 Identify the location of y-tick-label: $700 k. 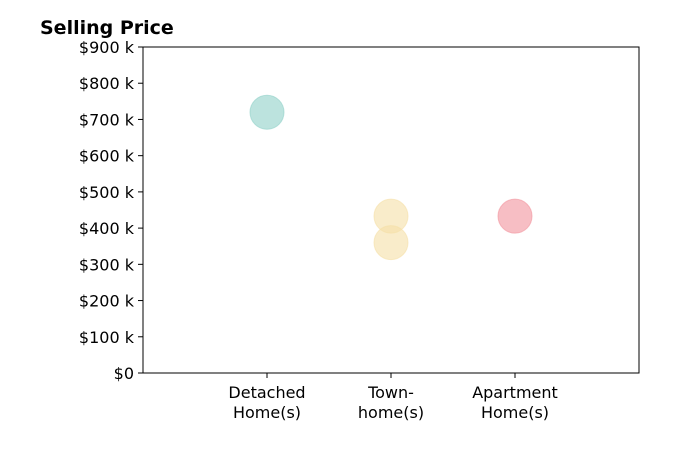
(107, 119).